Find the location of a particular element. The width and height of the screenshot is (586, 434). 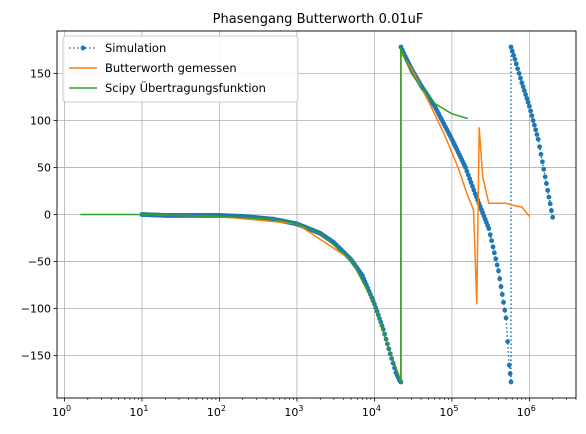

x-tick-exponent: 0 is located at coordinates (68, 408).